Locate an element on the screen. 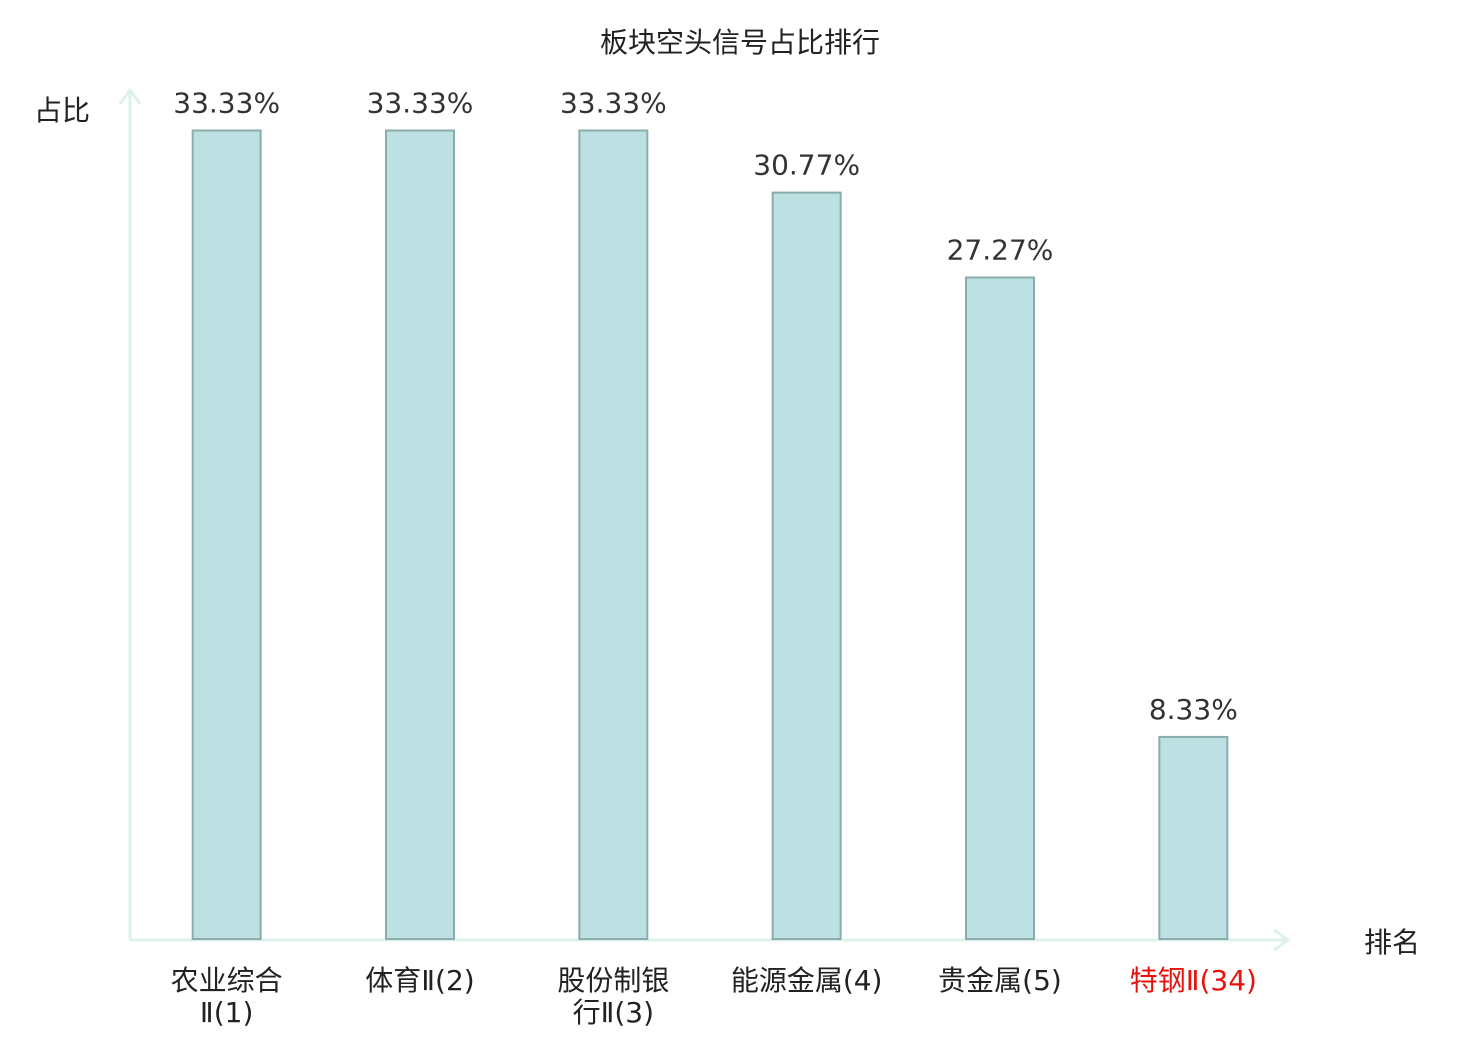 The height and width of the screenshot is (1040, 1480). x-tick-label: 贵金属(5) is located at coordinates (1000, 980).